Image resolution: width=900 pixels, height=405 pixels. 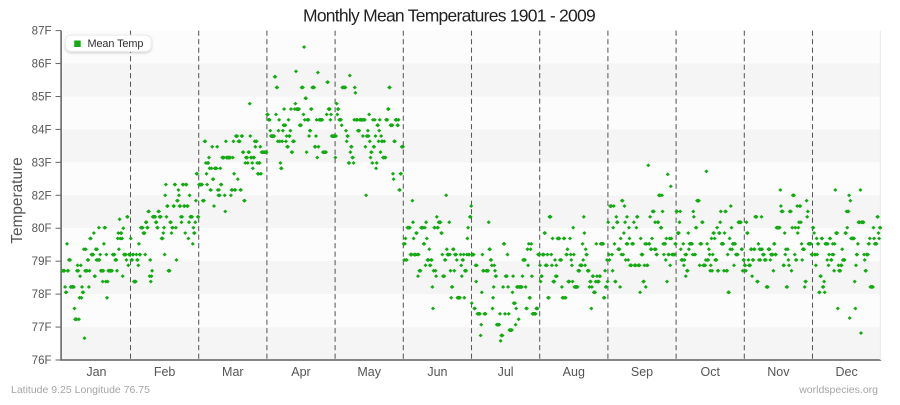 I want to click on svg-text: Jun, so click(x=437, y=372).